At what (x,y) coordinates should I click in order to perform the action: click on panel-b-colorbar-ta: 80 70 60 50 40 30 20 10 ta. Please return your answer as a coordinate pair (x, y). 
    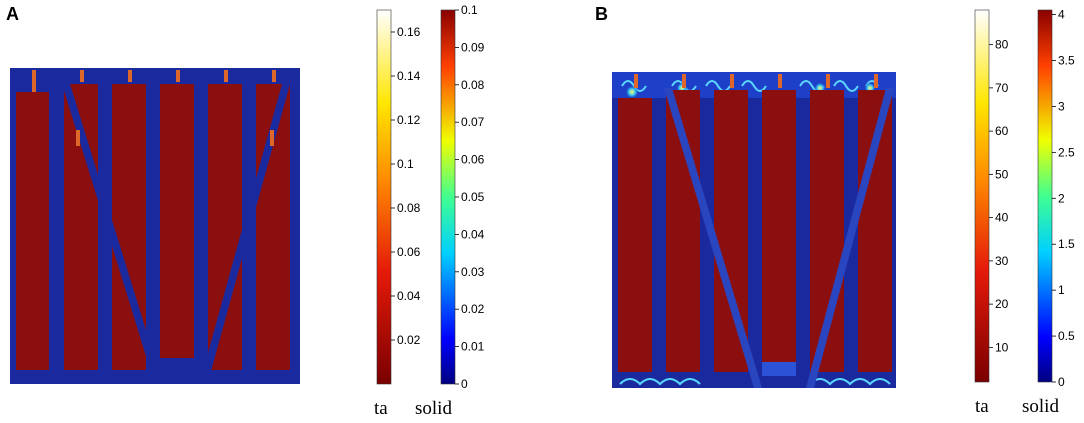
    Looking at the image, I should click on (991, 213).